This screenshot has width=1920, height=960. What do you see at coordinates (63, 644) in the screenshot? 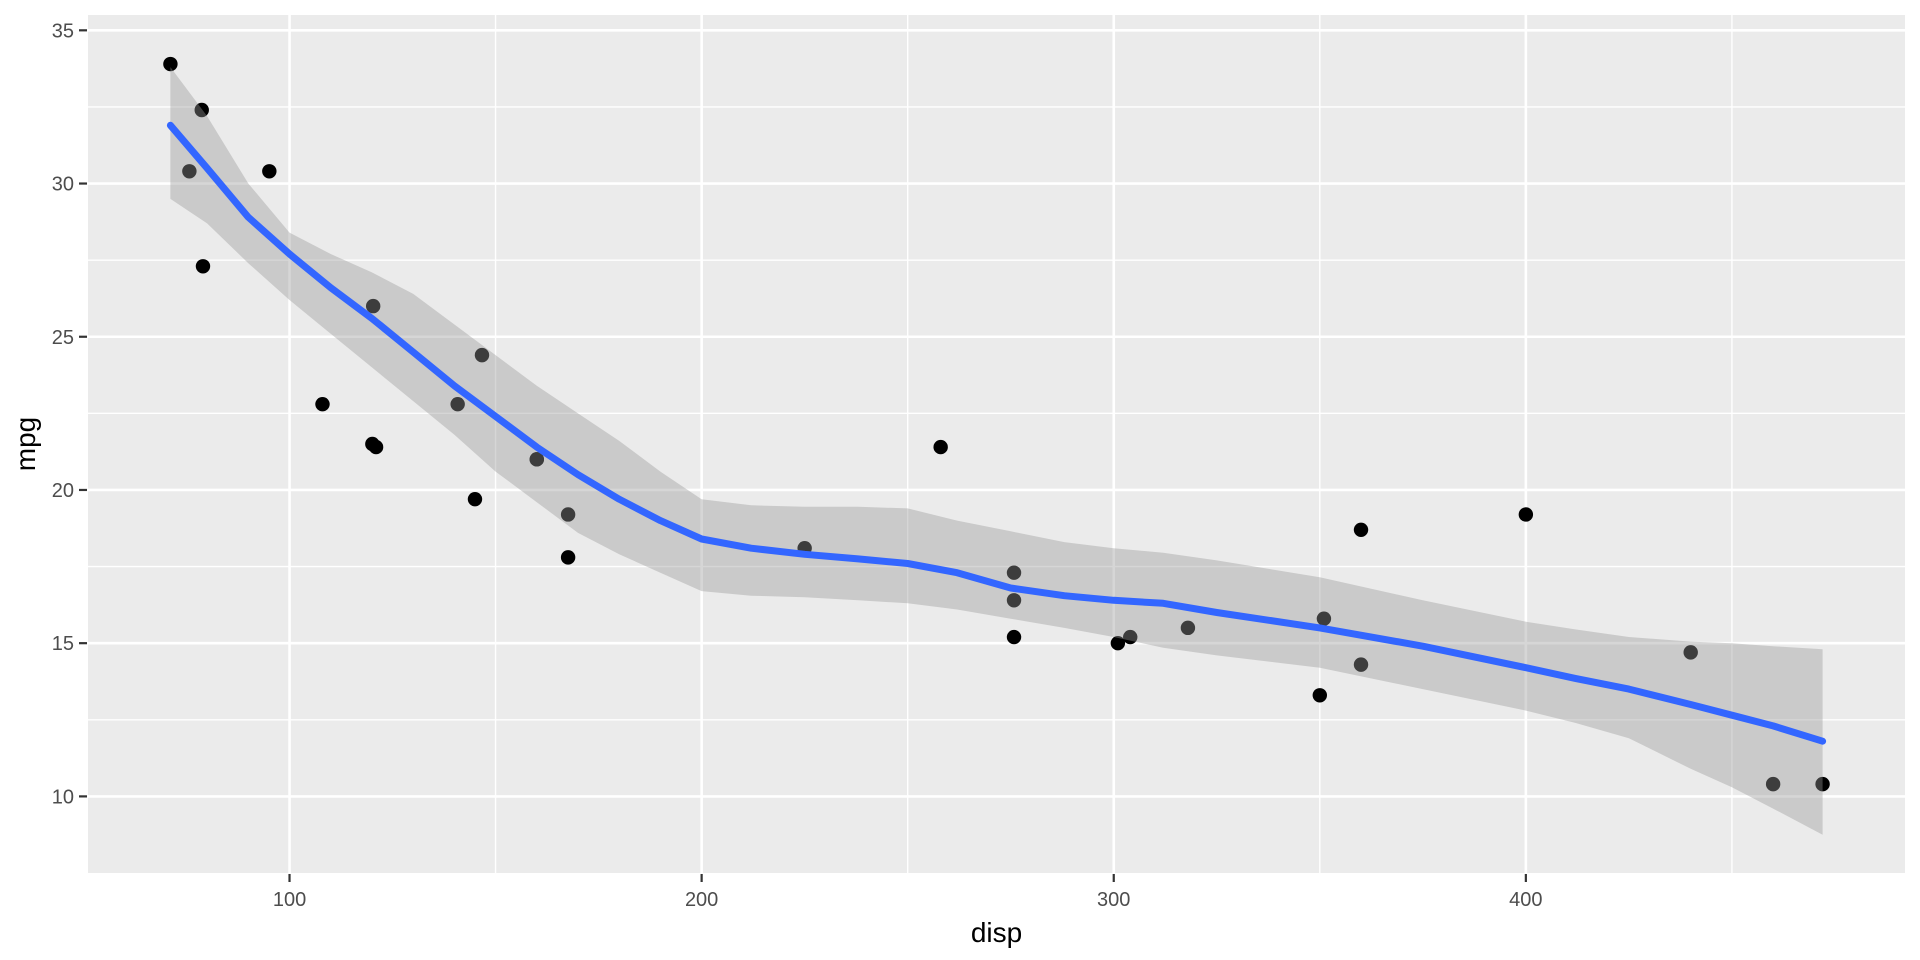
I see `y-axis-tick-label: 15` at bounding box center [63, 644].